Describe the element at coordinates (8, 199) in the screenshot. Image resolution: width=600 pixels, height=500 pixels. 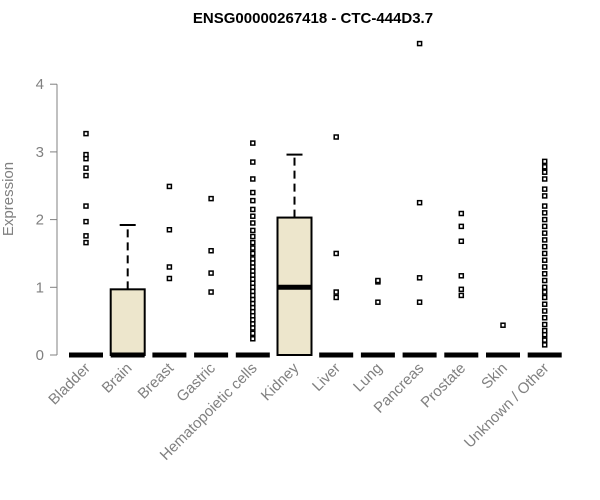
I see `y-axis-label: Expression` at that location.